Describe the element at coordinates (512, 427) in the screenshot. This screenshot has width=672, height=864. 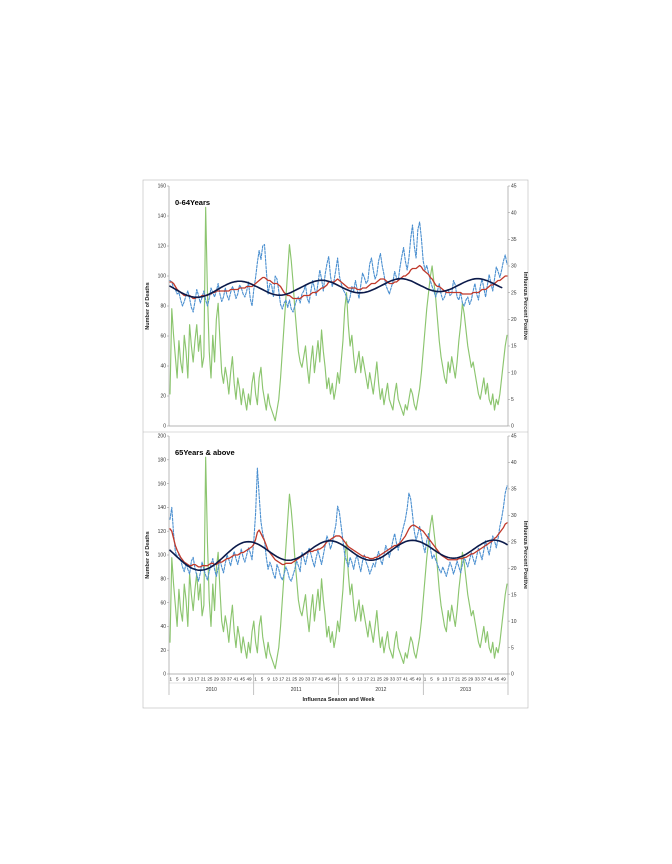
I see `y2-tick-label: 0` at that location.